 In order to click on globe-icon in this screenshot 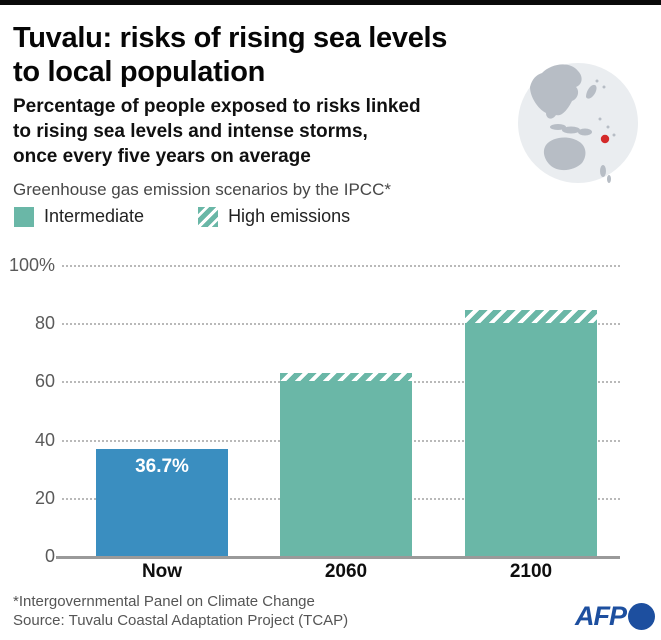, I will do `click(578, 123)`.